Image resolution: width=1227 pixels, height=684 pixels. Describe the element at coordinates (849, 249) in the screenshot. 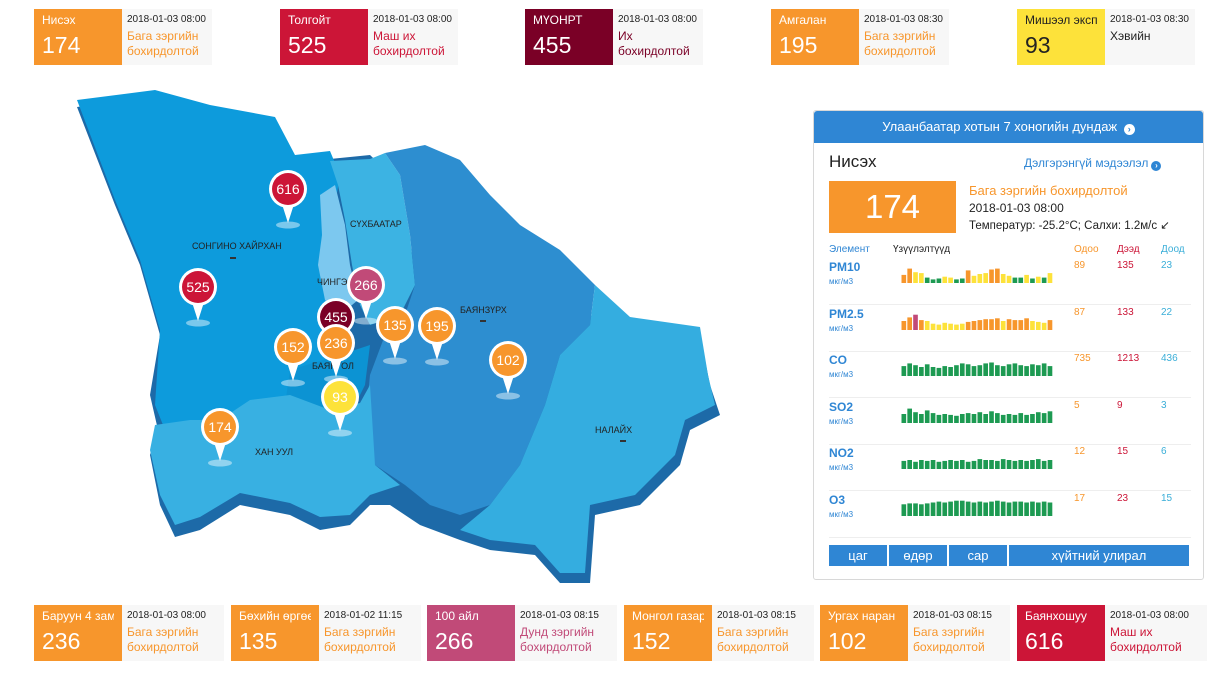

I see `col-element: Элемент` at that location.